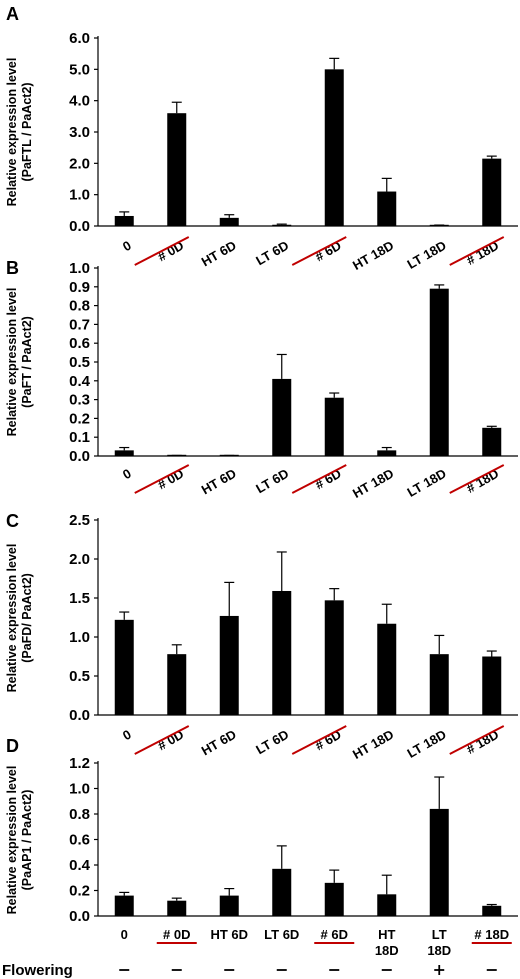 The height and width of the screenshot is (979, 520). What do you see at coordinates (27, 840) in the screenshot?
I see `panel-d-ylabel-line: (PaAP1 / PaAct2)` at bounding box center [27, 840].